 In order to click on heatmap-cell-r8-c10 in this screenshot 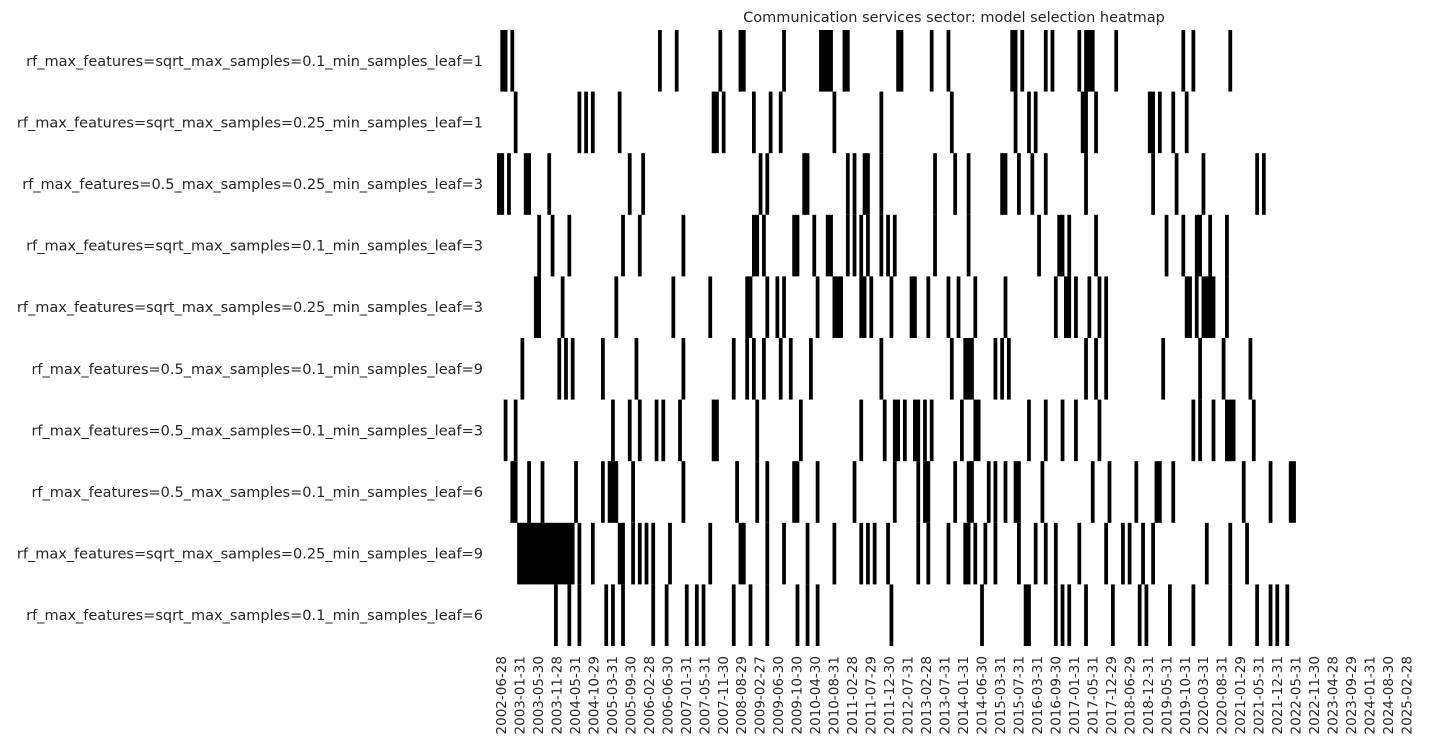, I will do `click(532, 553)`.